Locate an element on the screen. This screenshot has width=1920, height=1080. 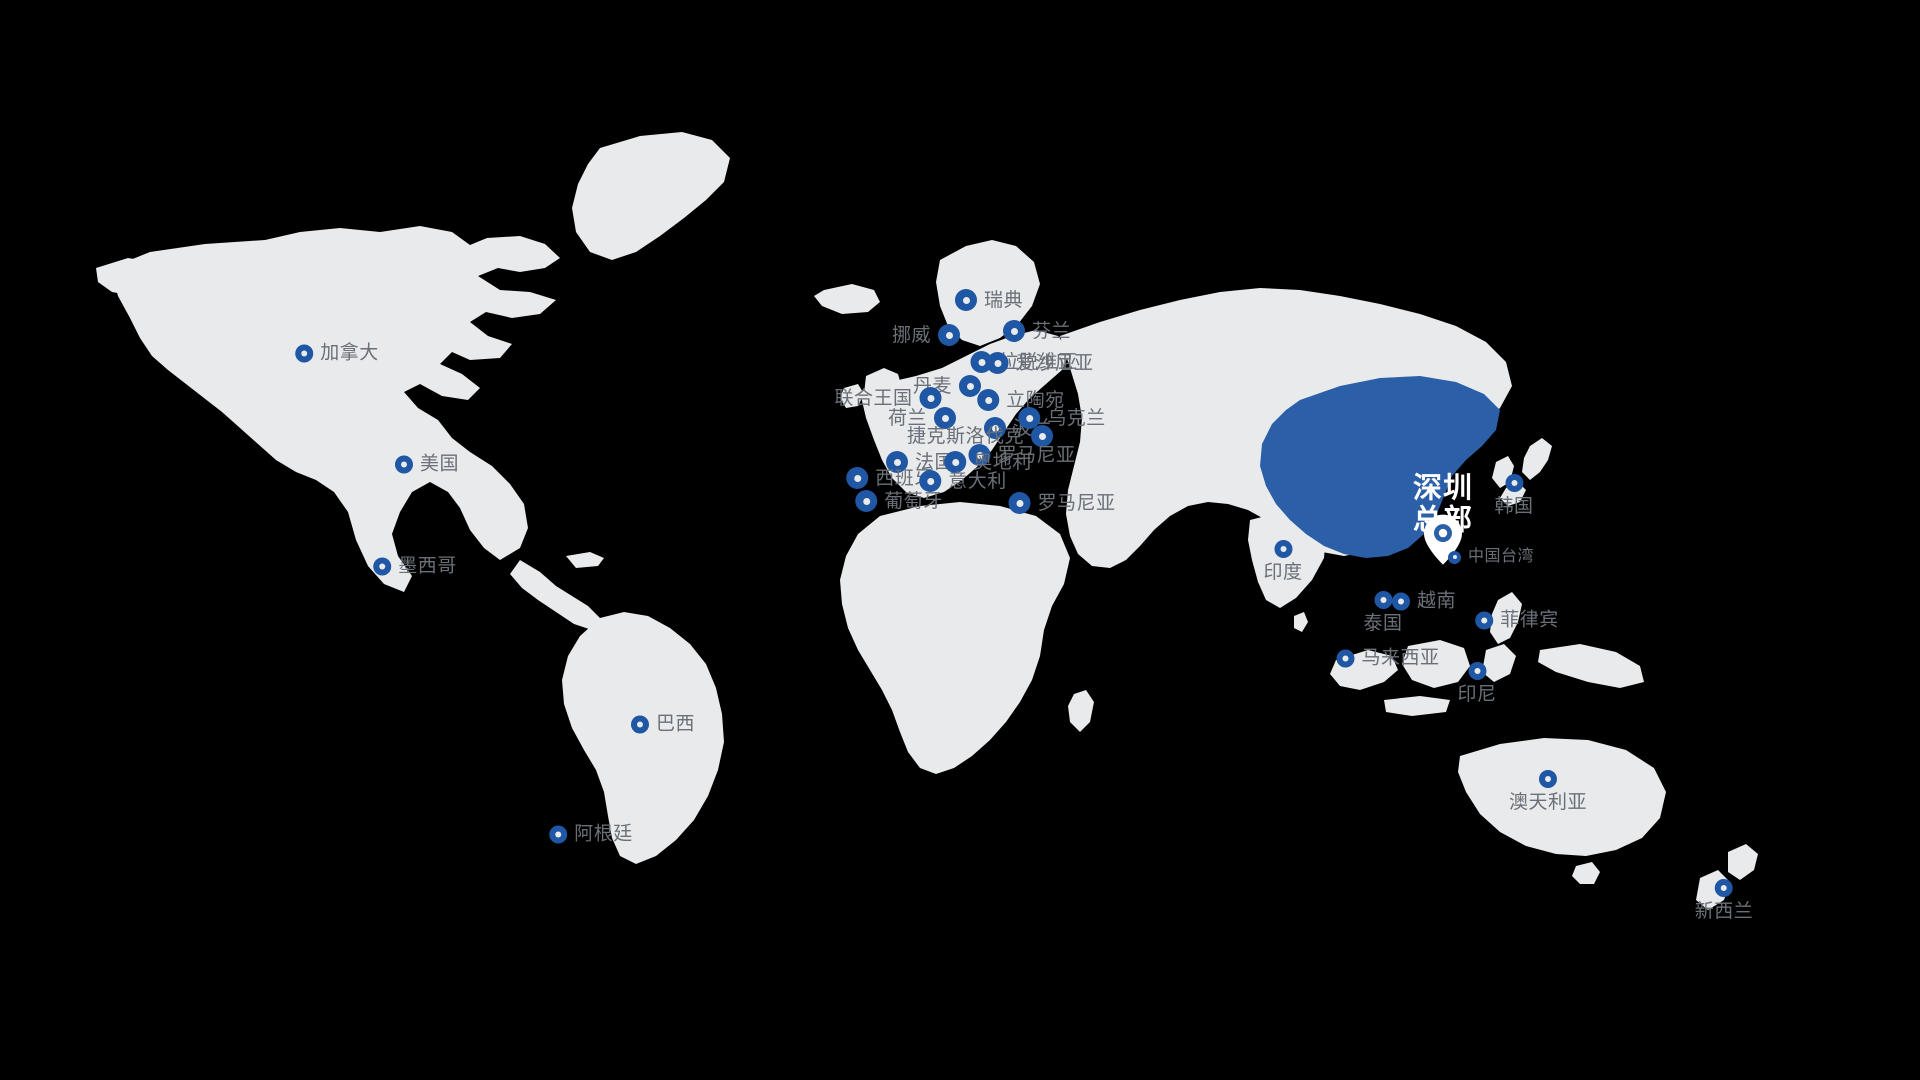
location-label: 立陶宛 is located at coordinates (1035, 400).